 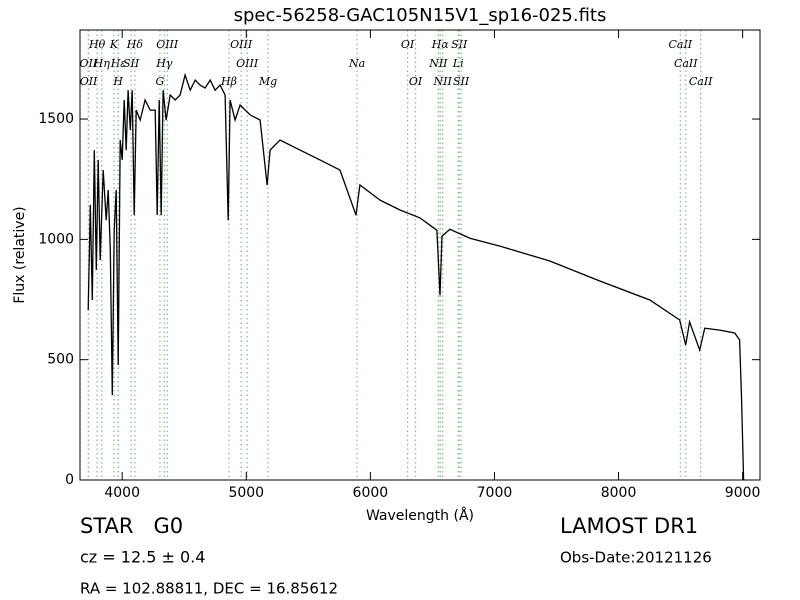 I want to click on x-tick-label: 9000, so click(x=743, y=493).